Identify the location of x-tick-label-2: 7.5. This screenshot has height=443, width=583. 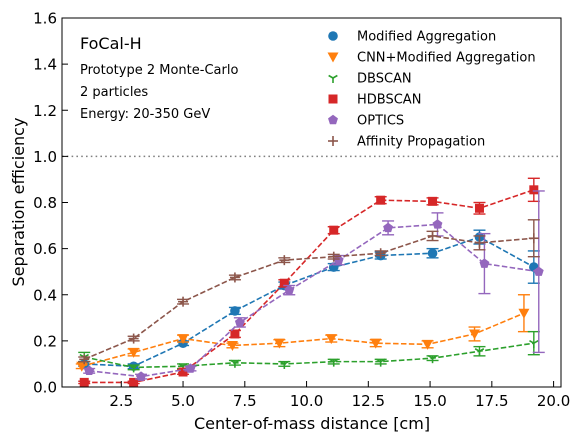
(245, 401).